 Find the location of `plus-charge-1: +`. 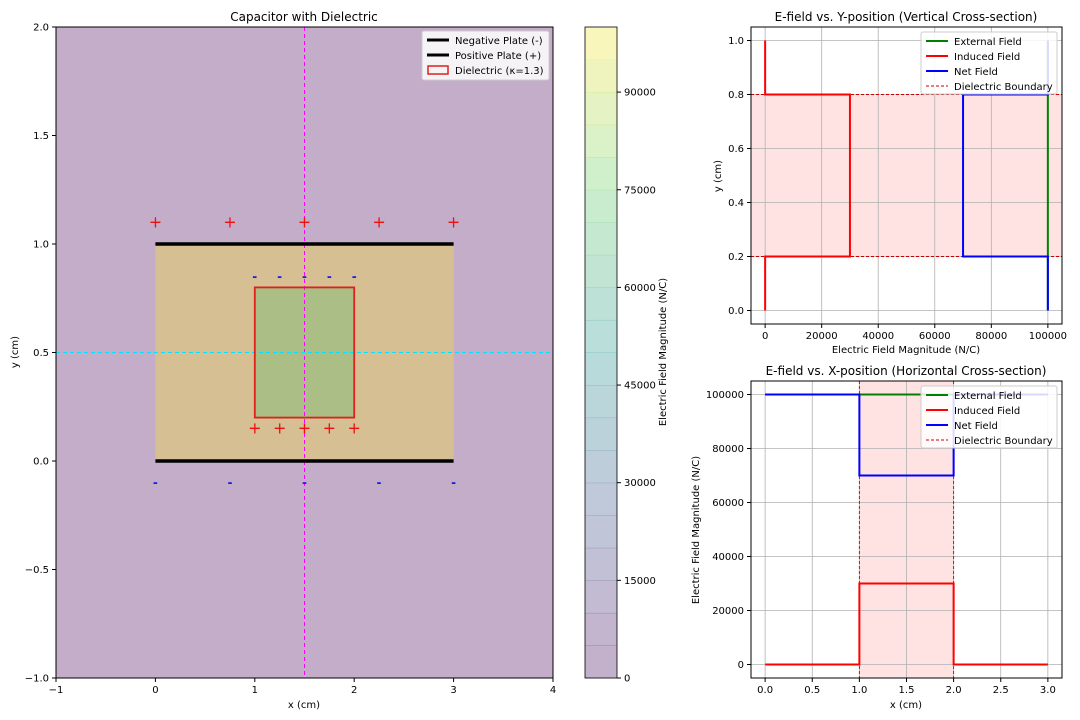

plus-charge-1: + is located at coordinates (229, 221).